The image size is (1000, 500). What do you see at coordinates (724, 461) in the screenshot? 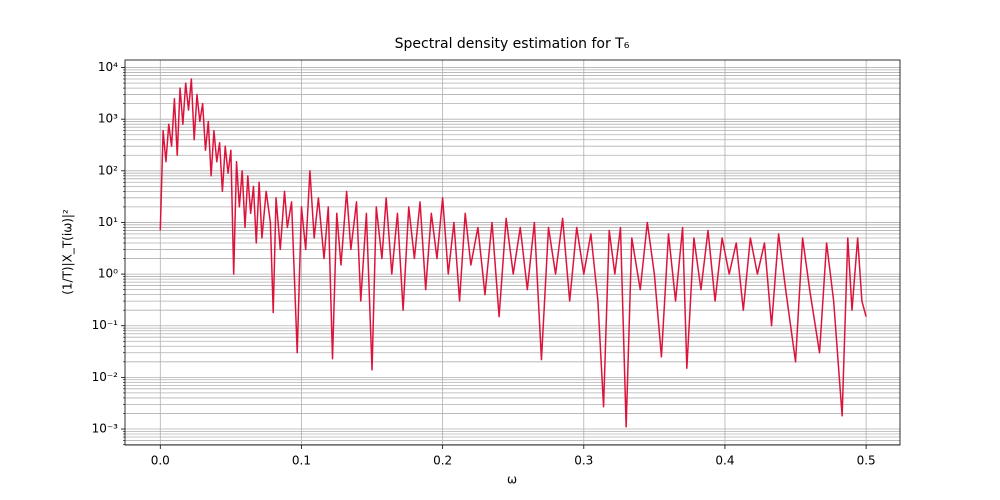
I see `x-tick-label: 0.4` at bounding box center [724, 461].